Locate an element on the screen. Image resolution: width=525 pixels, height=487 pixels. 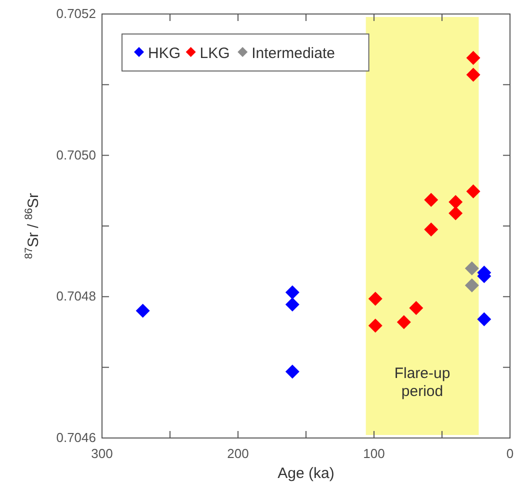
legend-label: Intermediate is located at coordinates (293, 53).